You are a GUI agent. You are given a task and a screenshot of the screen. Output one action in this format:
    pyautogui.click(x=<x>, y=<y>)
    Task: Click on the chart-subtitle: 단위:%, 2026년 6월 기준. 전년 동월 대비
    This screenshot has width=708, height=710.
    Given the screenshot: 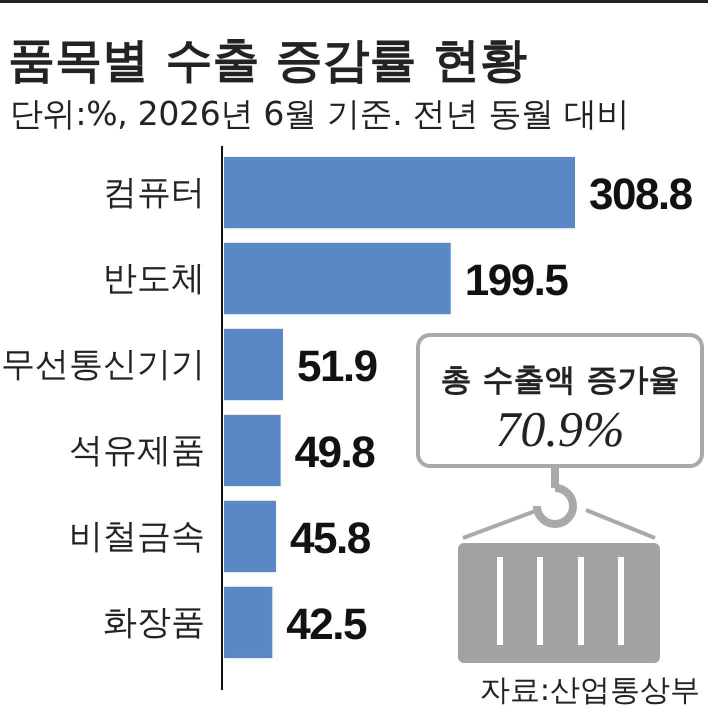 What is the action you would take?
    pyautogui.click(x=320, y=113)
    